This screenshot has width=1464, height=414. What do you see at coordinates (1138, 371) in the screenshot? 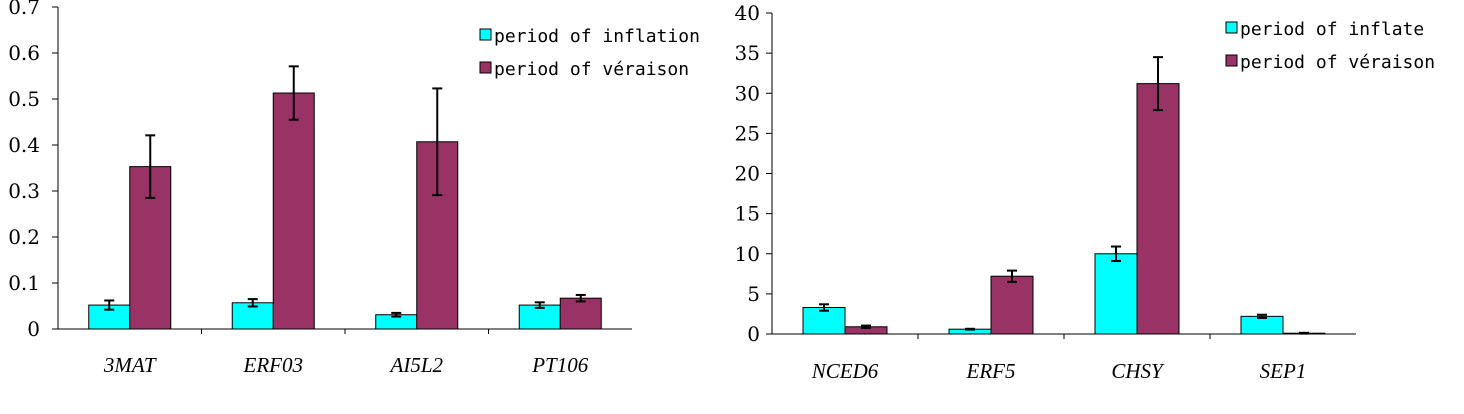
I see `category-label: CHSY` at bounding box center [1138, 371].